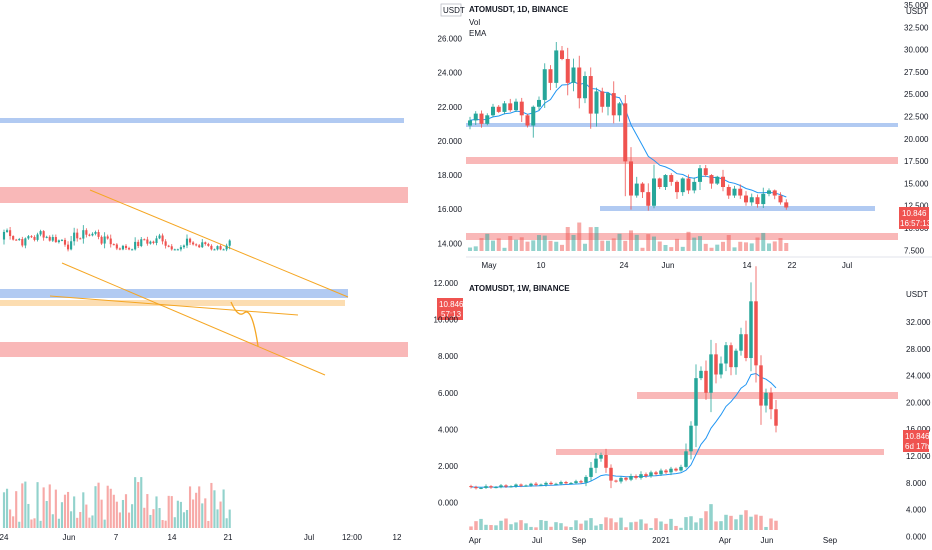 The height and width of the screenshot is (550, 932). Describe the element at coordinates (352, 537) in the screenshot. I see `left-x-tick: 12:00` at that location.